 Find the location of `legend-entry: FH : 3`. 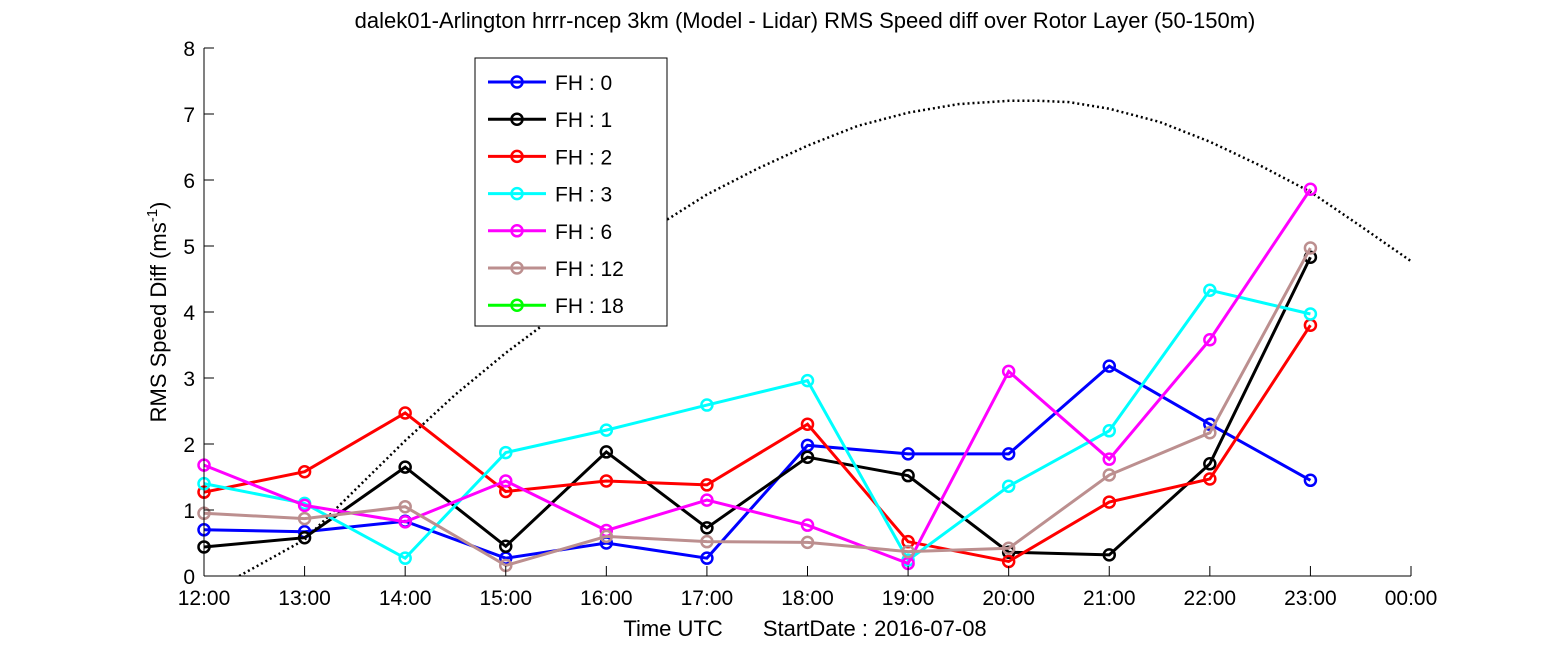

legend-entry: FH : 3 is located at coordinates (550, 195).